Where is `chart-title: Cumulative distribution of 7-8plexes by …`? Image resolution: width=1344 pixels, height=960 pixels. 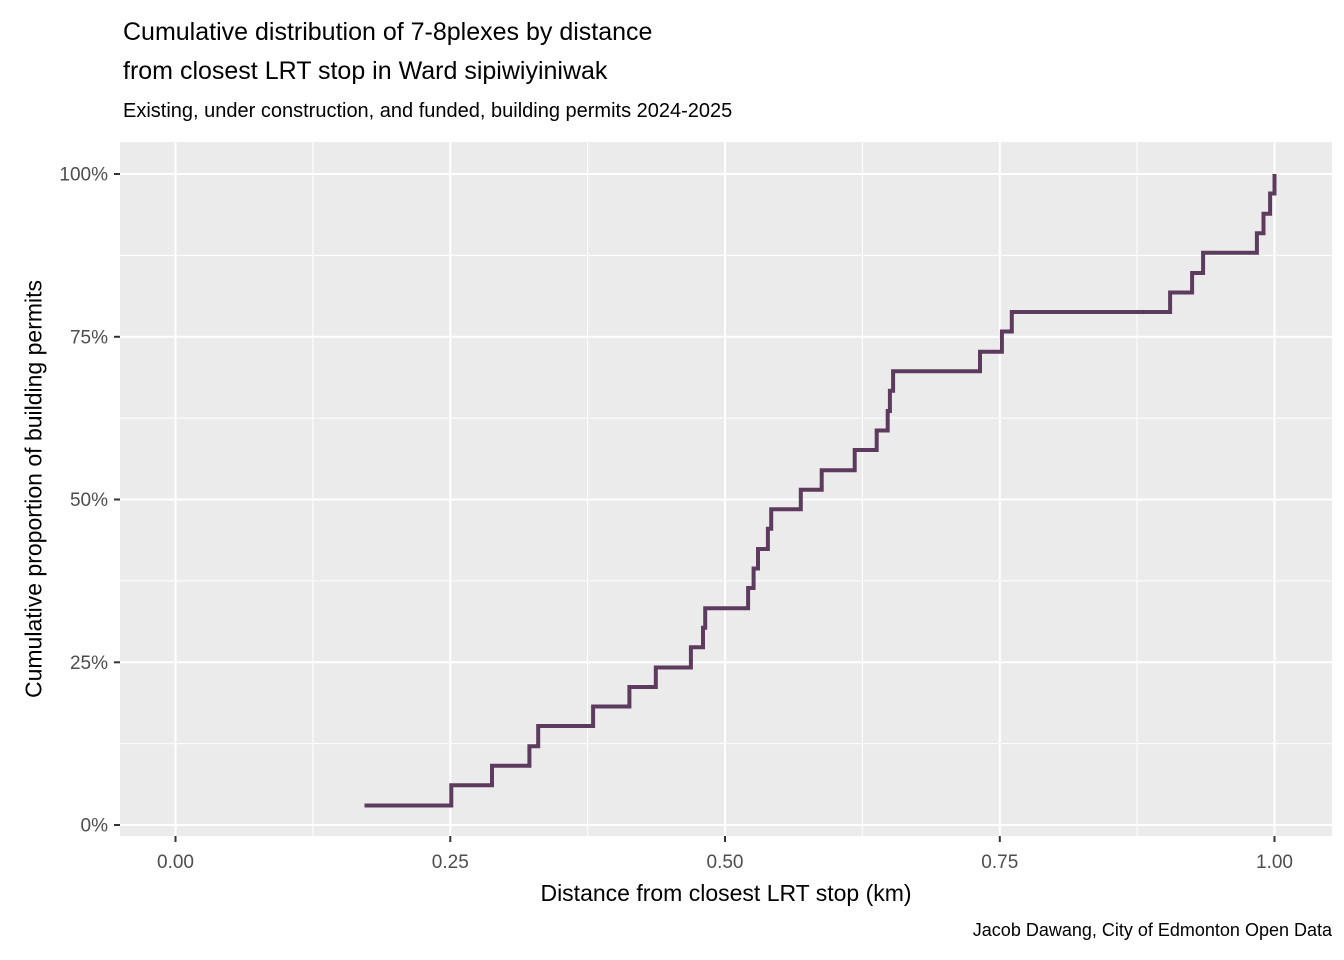 chart-title: Cumulative distribution of 7-8plexes by … is located at coordinates (388, 51).